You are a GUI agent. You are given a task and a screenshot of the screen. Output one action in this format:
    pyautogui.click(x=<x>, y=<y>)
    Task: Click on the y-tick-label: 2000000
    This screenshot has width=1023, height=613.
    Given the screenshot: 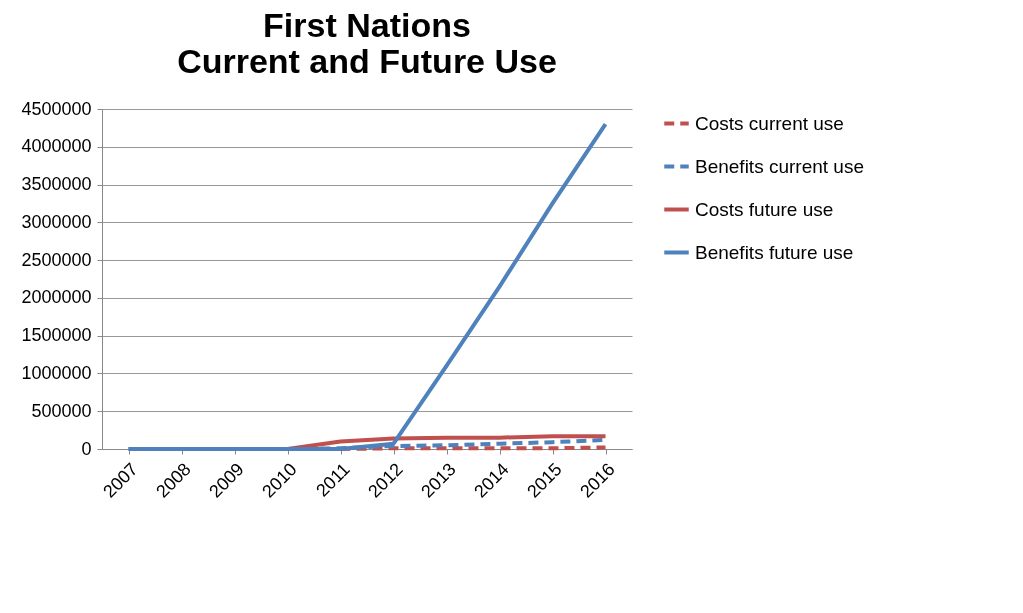 What is the action you would take?
    pyautogui.click(x=56, y=297)
    